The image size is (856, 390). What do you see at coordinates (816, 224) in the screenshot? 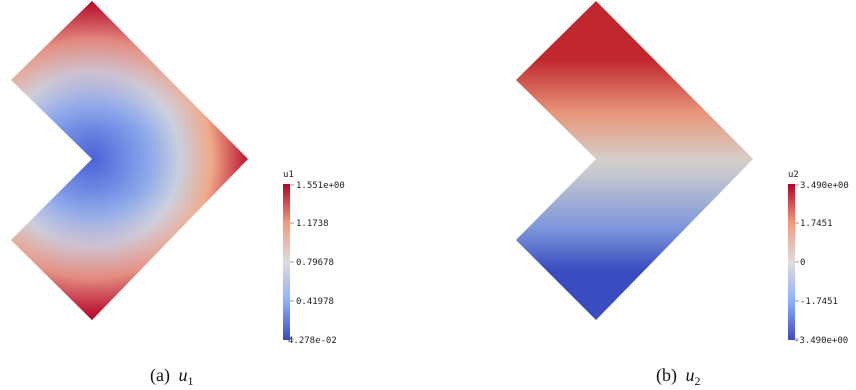
I see `colorbar-label: 1.7451` at bounding box center [816, 224].